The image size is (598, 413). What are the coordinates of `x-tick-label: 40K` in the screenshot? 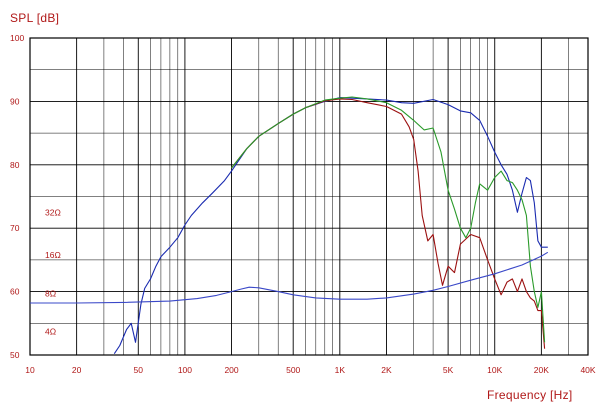 It's located at (587, 370).